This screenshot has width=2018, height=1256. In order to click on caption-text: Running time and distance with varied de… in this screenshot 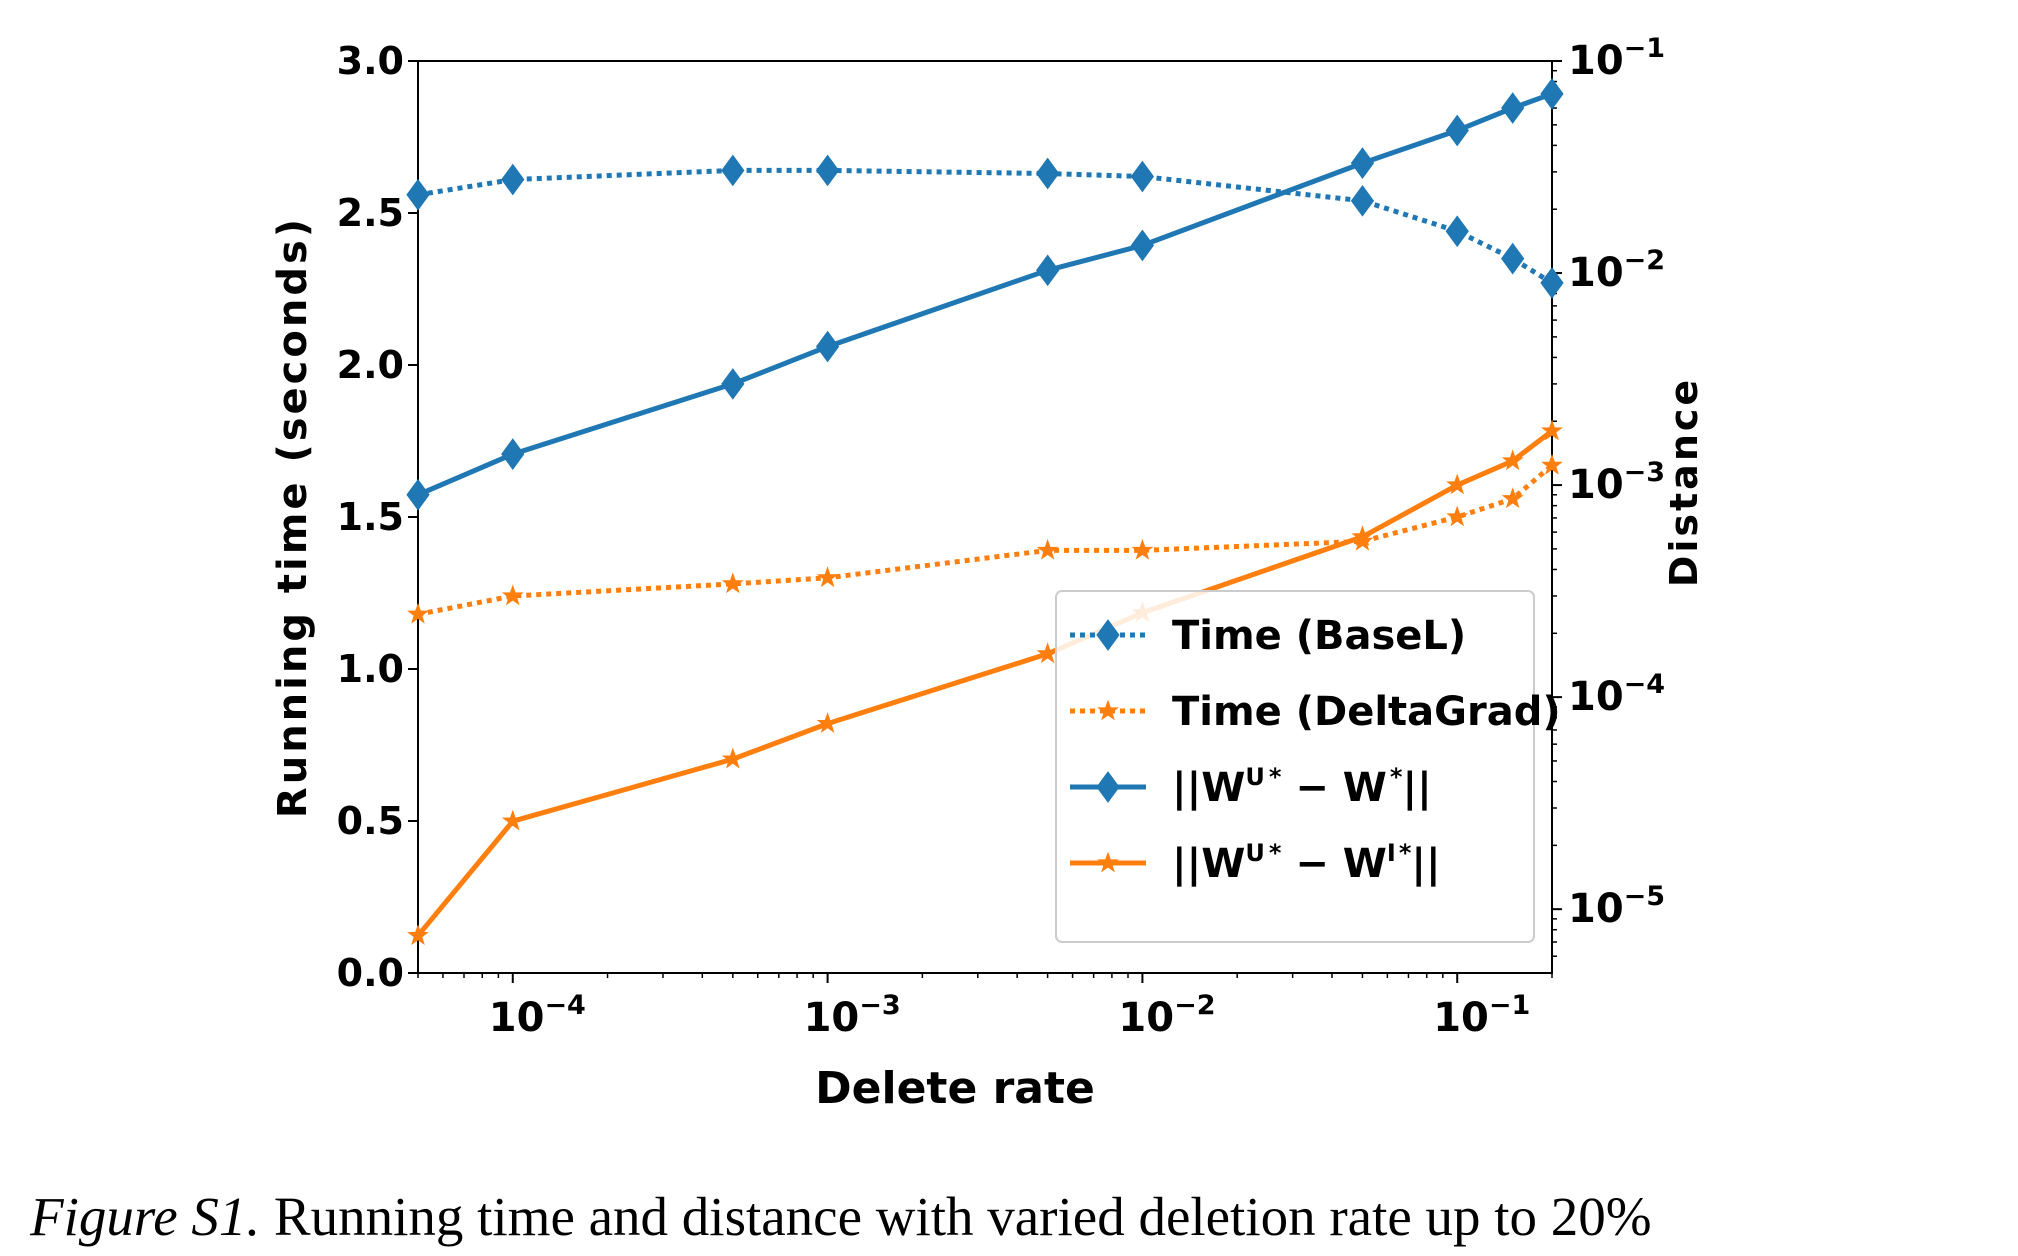, I will do `click(956, 1216)`.